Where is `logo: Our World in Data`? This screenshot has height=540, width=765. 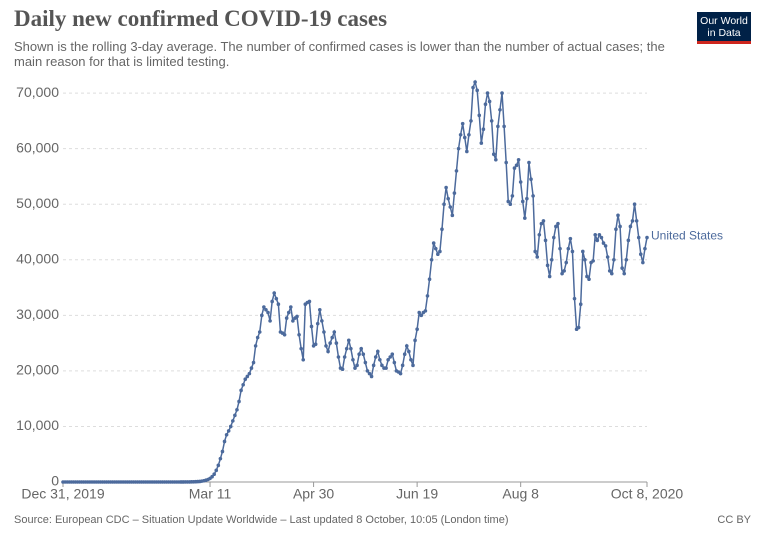
logo: Our World in Data is located at coordinates (724, 28).